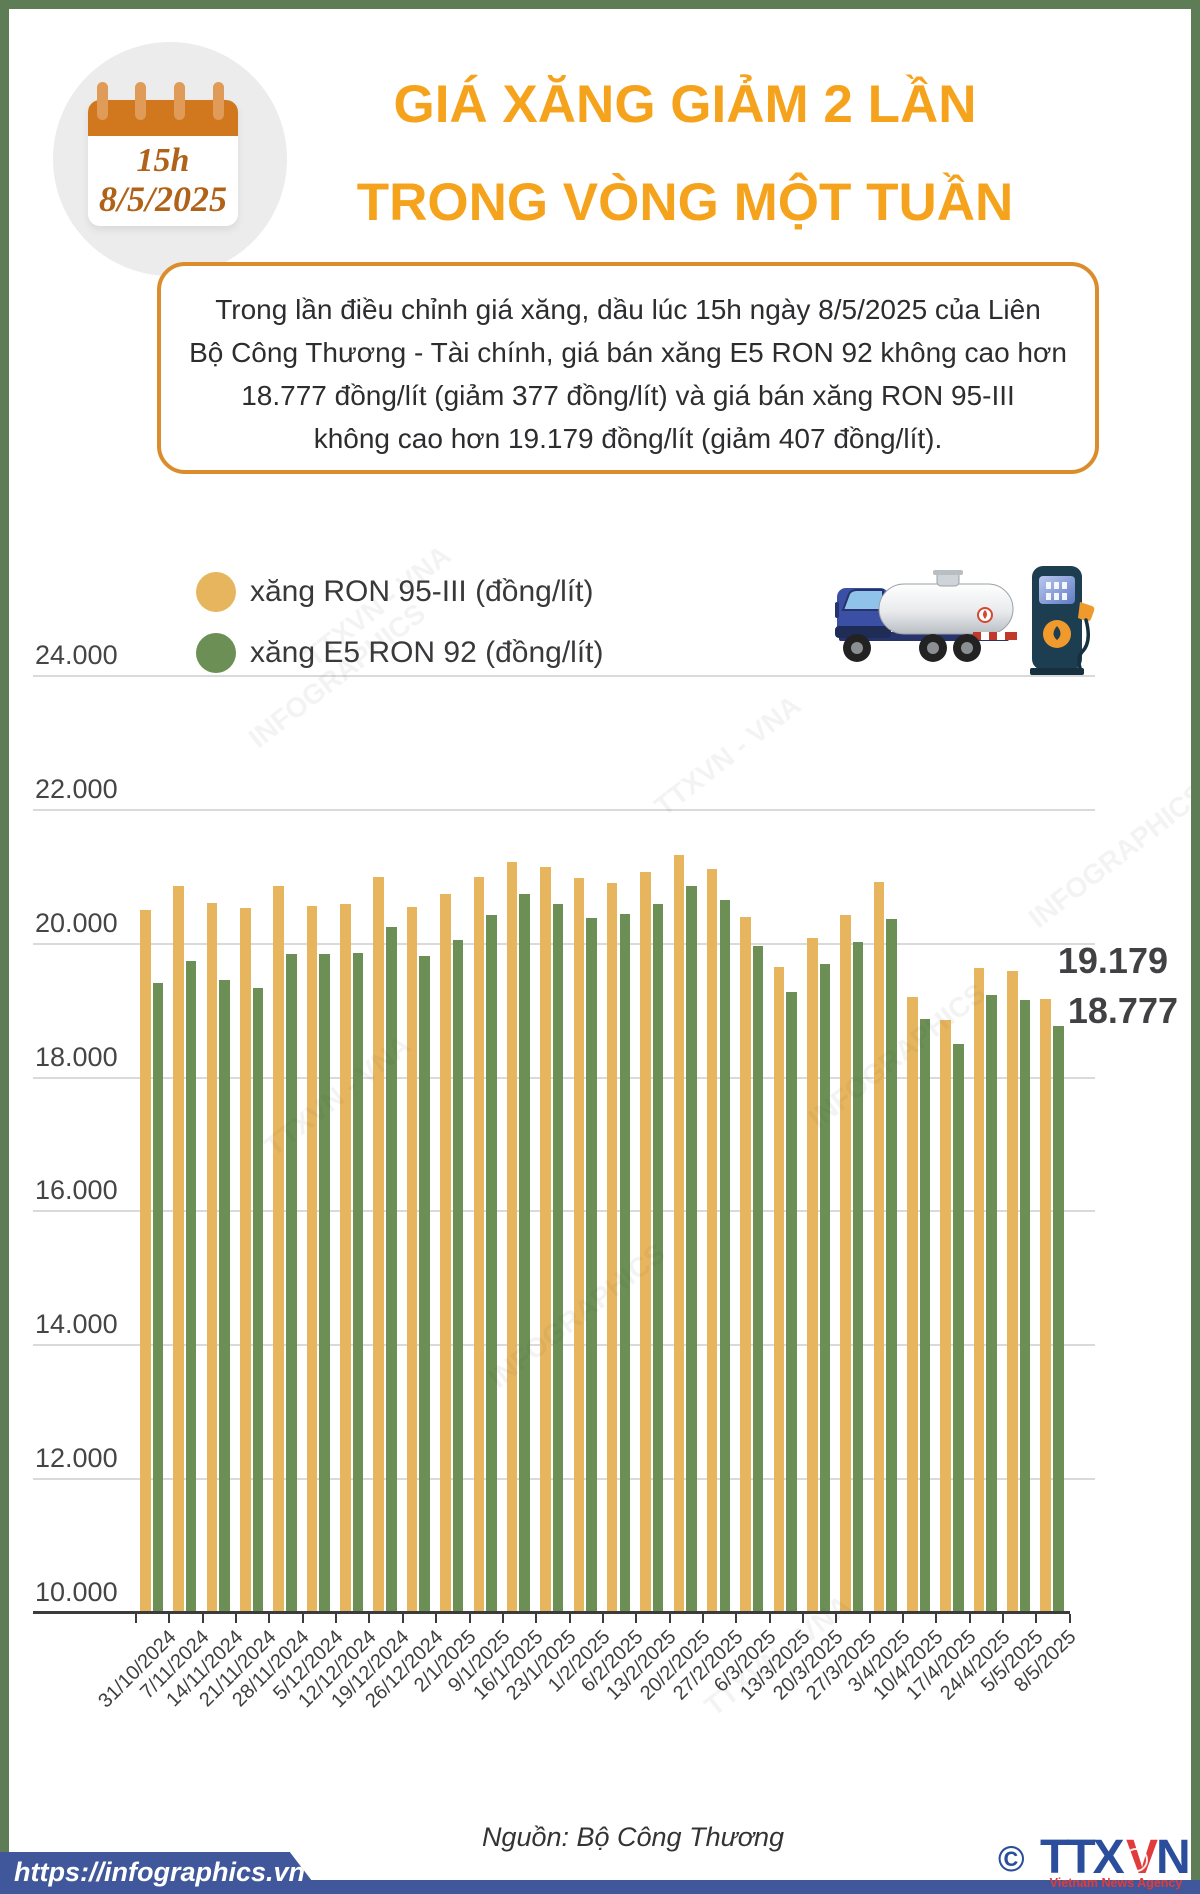  I want to click on y-axis-label: 10.000, so click(76, 1592).